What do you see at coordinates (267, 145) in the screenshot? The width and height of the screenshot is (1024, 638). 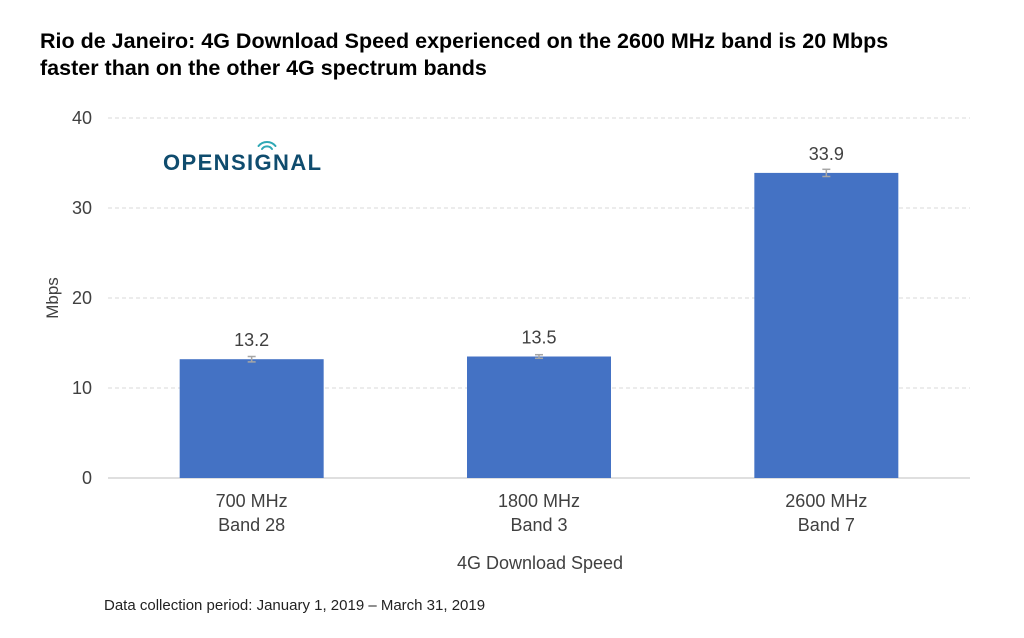 I see `signal-waves-icon` at bounding box center [267, 145].